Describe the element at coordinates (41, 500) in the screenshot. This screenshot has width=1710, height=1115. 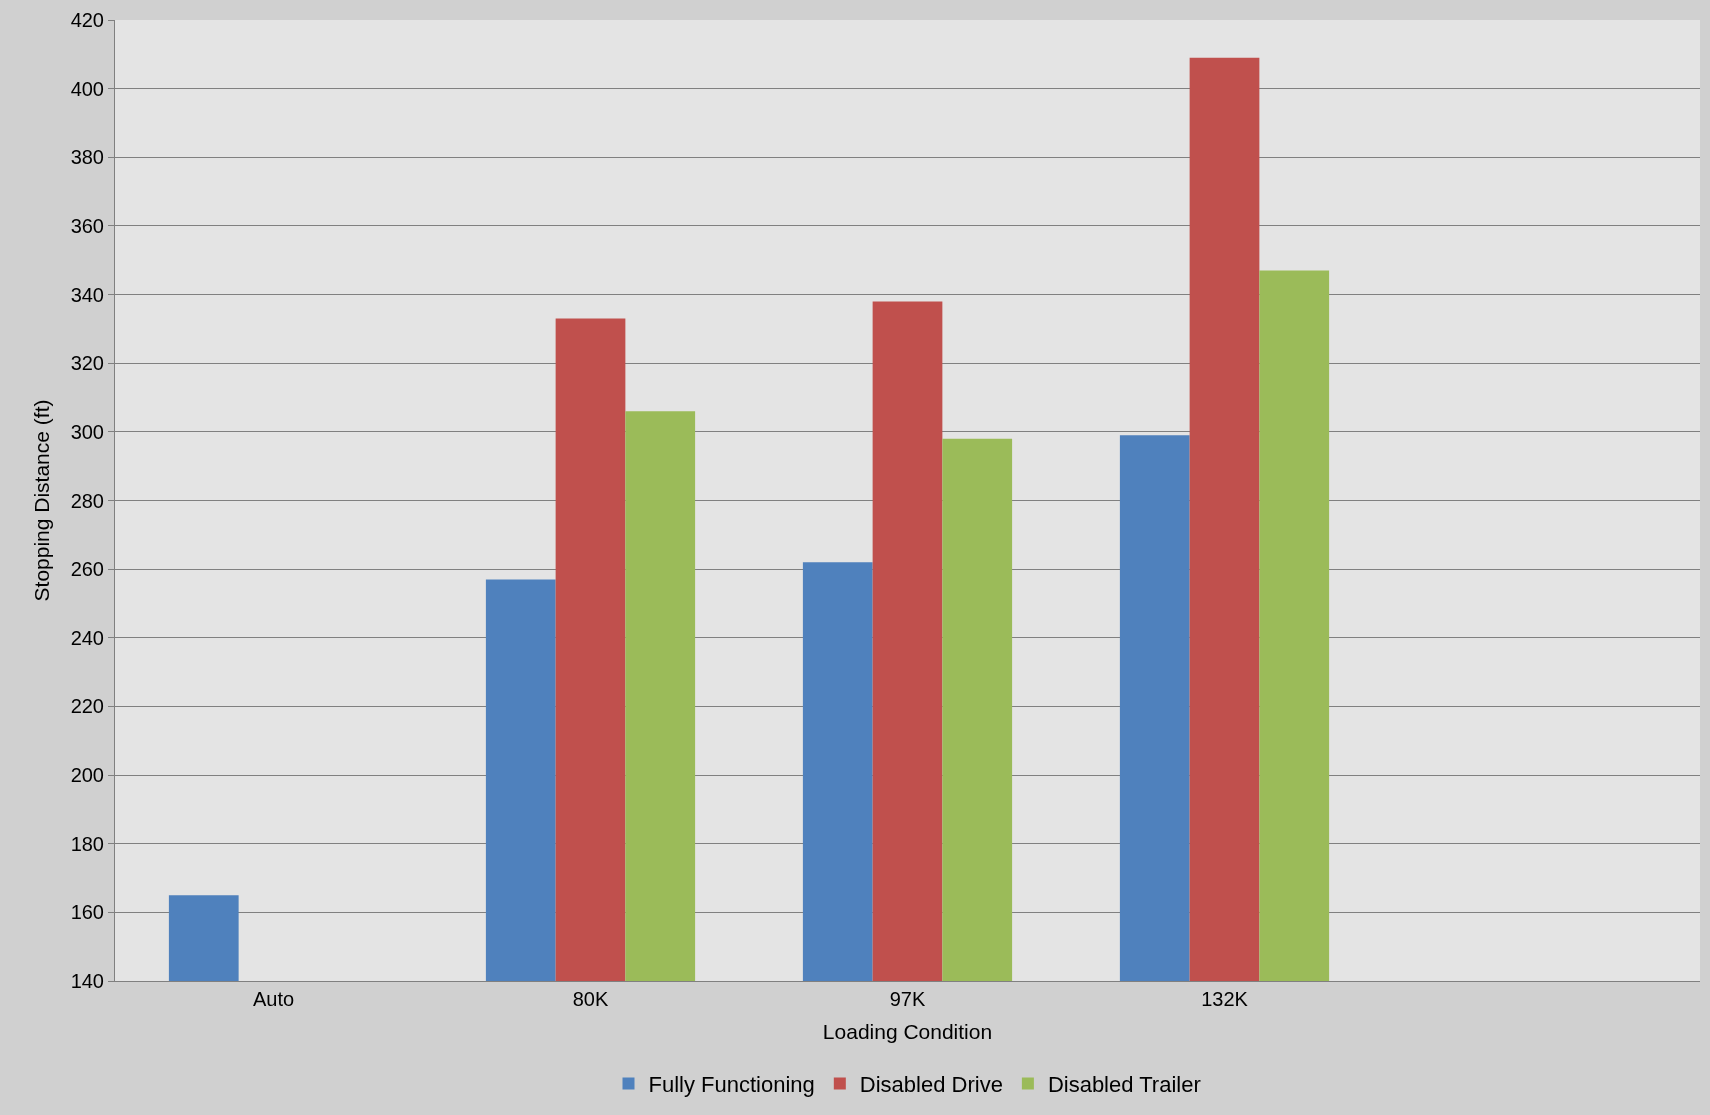
I see `y-axis-title: Stopping Distance (ft)` at that location.